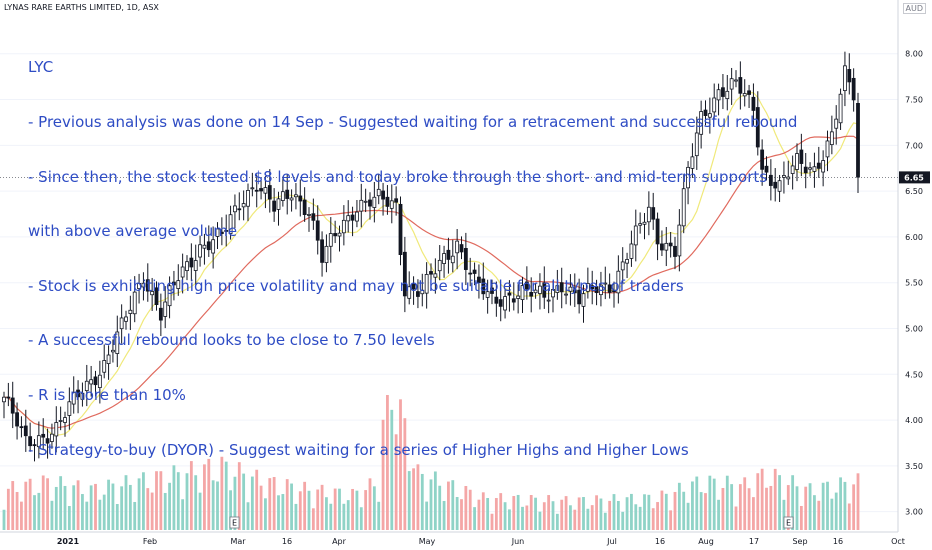 Image resolution: width=932 pixels, height=550 pixels. What do you see at coordinates (427, 541) in the screenshot?
I see `x-tick-label: May` at bounding box center [427, 541].